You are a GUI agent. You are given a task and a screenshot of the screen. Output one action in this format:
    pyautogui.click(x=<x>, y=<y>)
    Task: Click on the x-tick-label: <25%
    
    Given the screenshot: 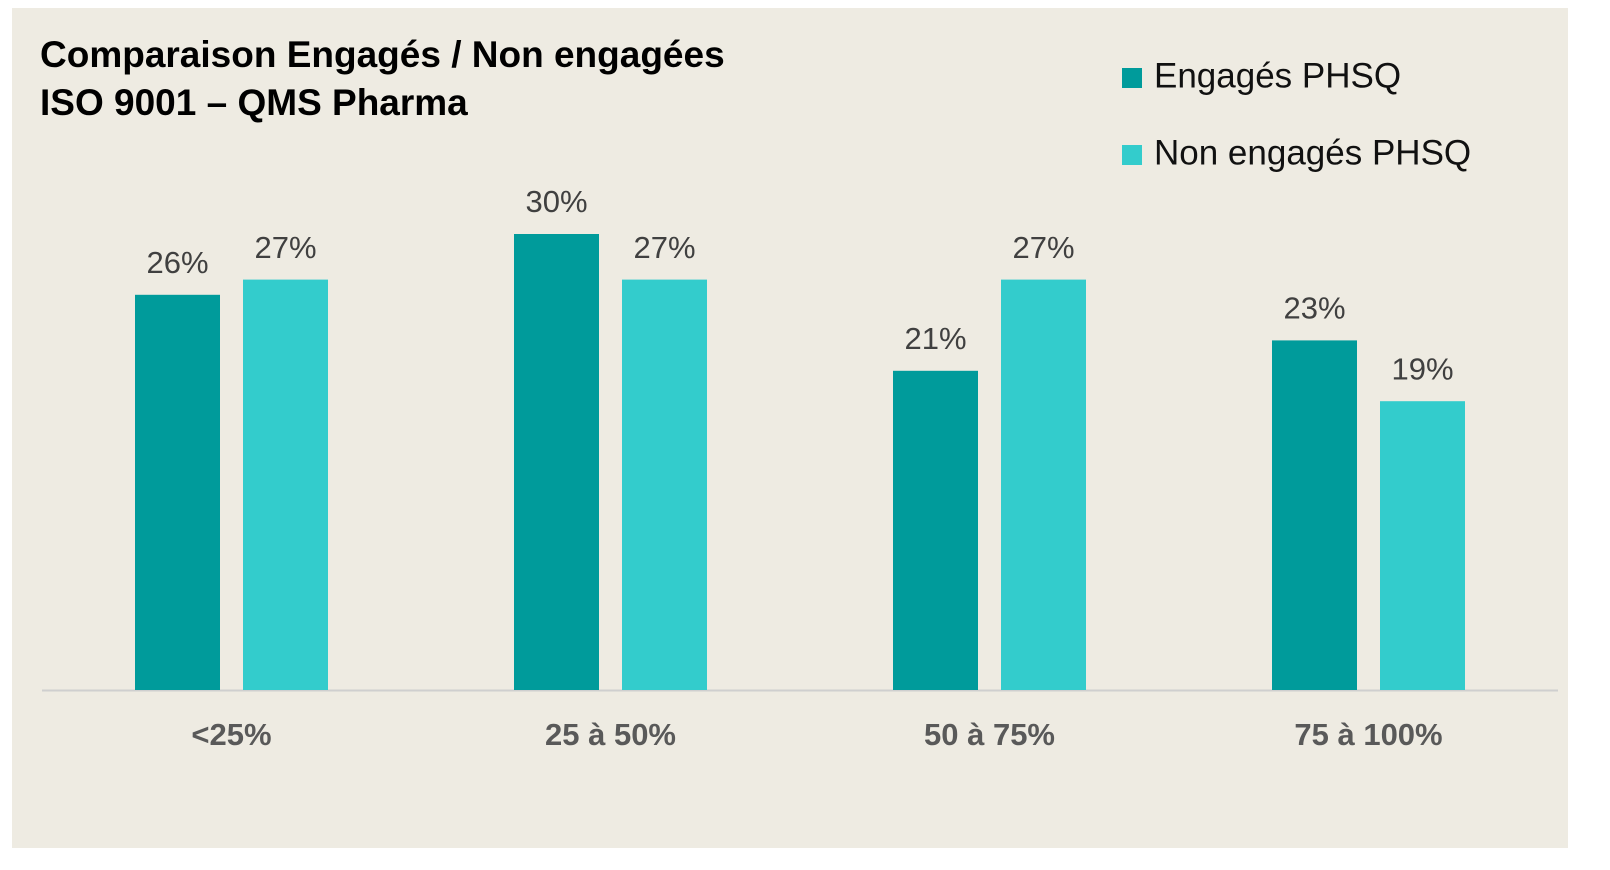 What is the action you would take?
    pyautogui.click(x=231, y=734)
    